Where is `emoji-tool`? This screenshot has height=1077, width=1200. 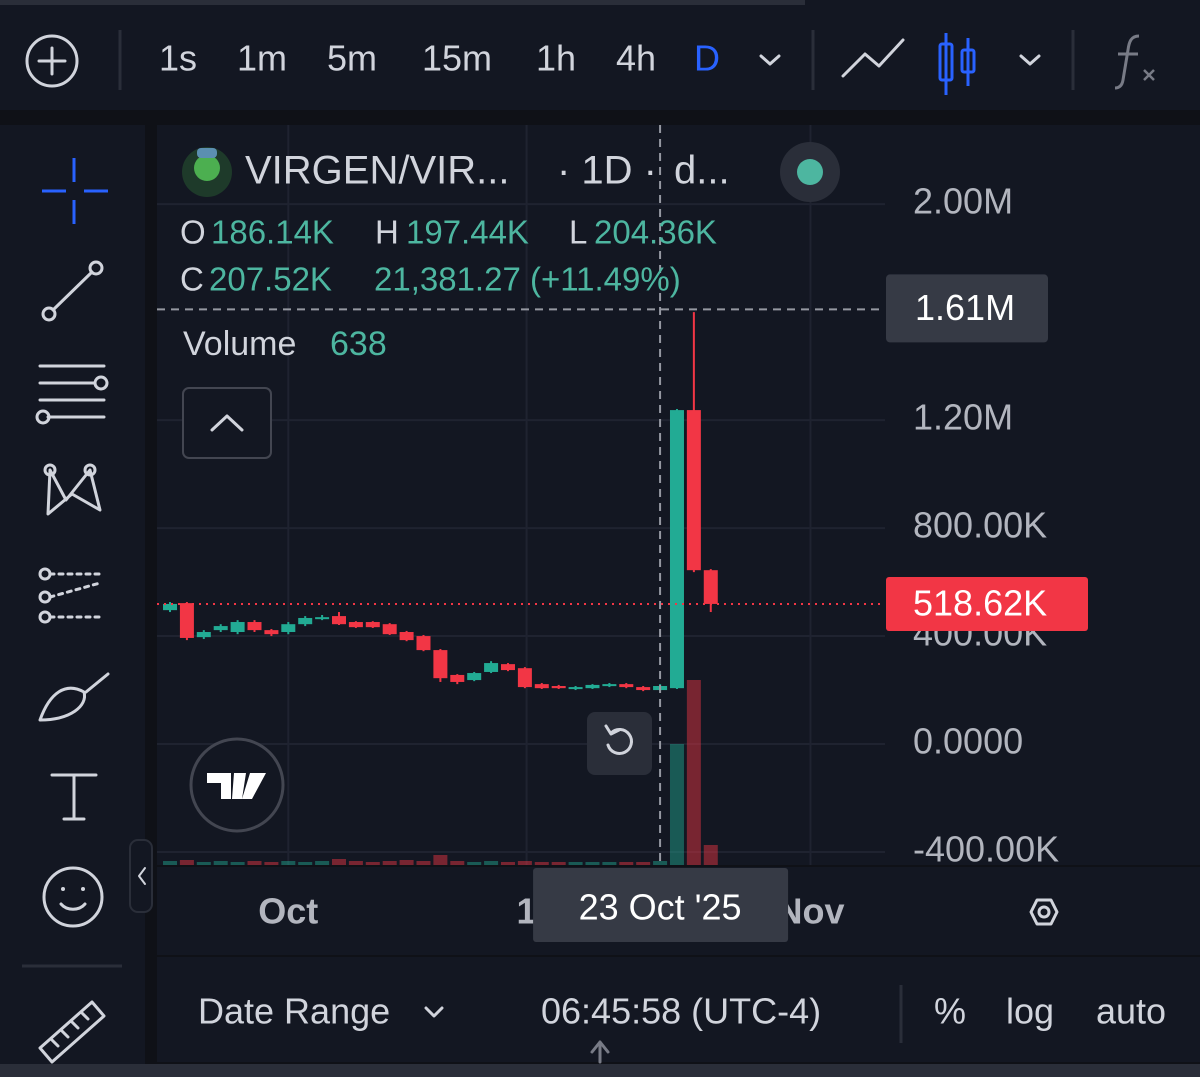
emoji-tool is located at coordinates (73, 897).